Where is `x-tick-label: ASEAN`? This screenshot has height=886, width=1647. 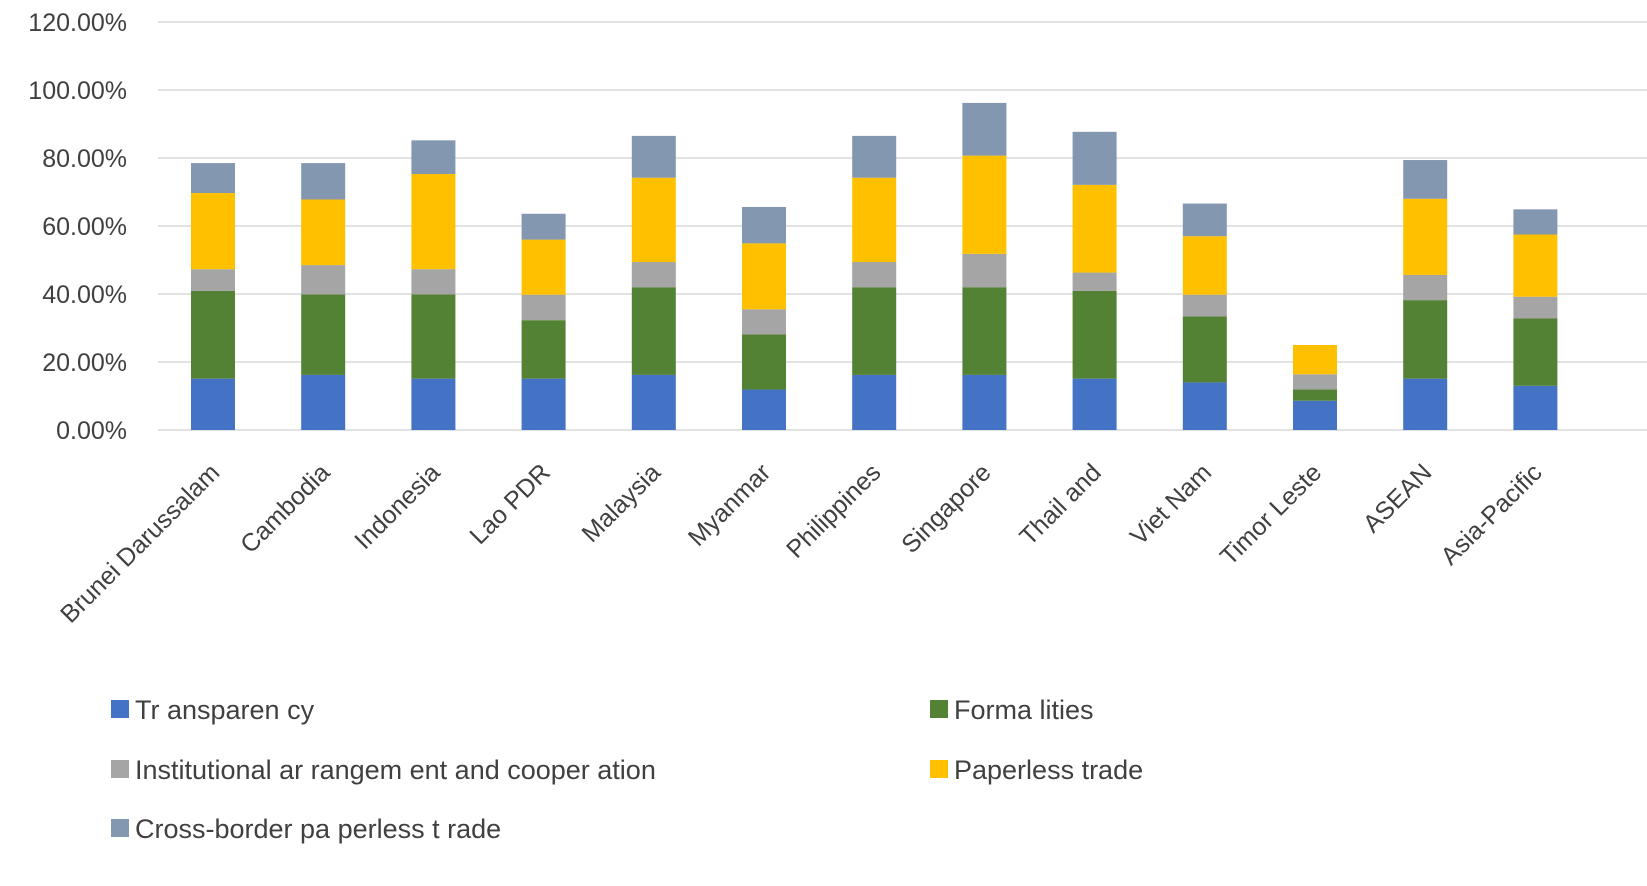
x-tick-label: ASEAN is located at coordinates (1398, 498).